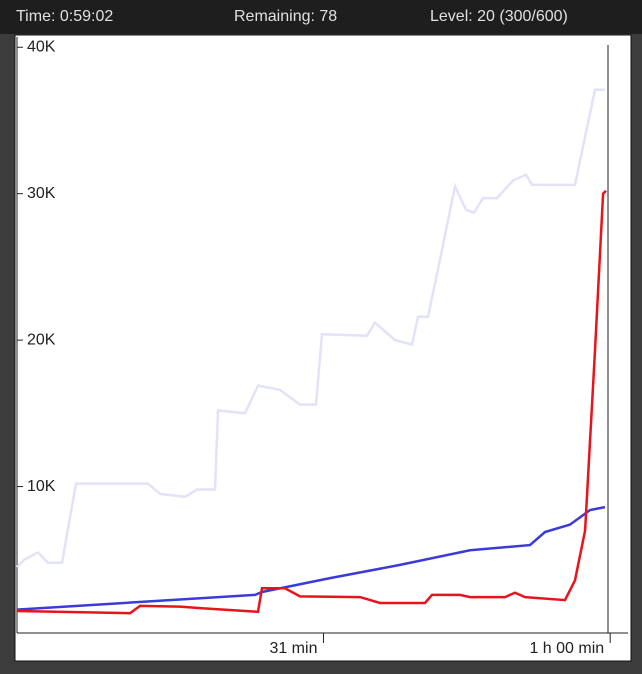 The height and width of the screenshot is (674, 642). I want to click on y-tick-label: 30K, so click(41, 193).